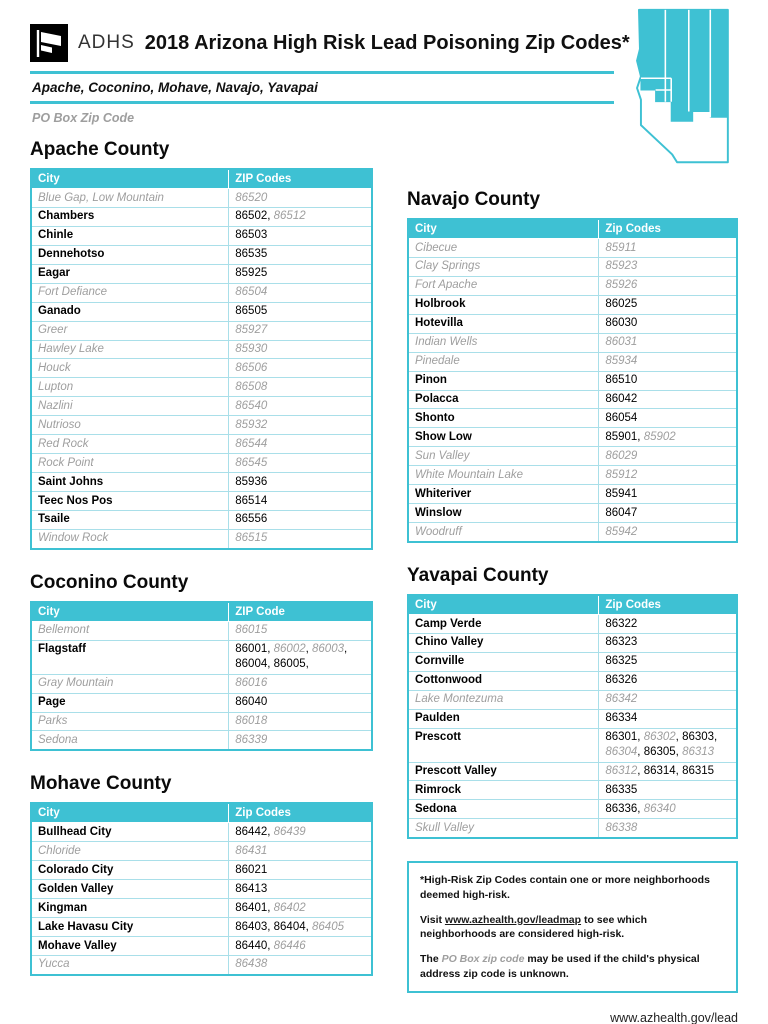 The image size is (768, 1024). What do you see at coordinates (698, 737) in the screenshot?
I see `zip-code: 86303` at bounding box center [698, 737].